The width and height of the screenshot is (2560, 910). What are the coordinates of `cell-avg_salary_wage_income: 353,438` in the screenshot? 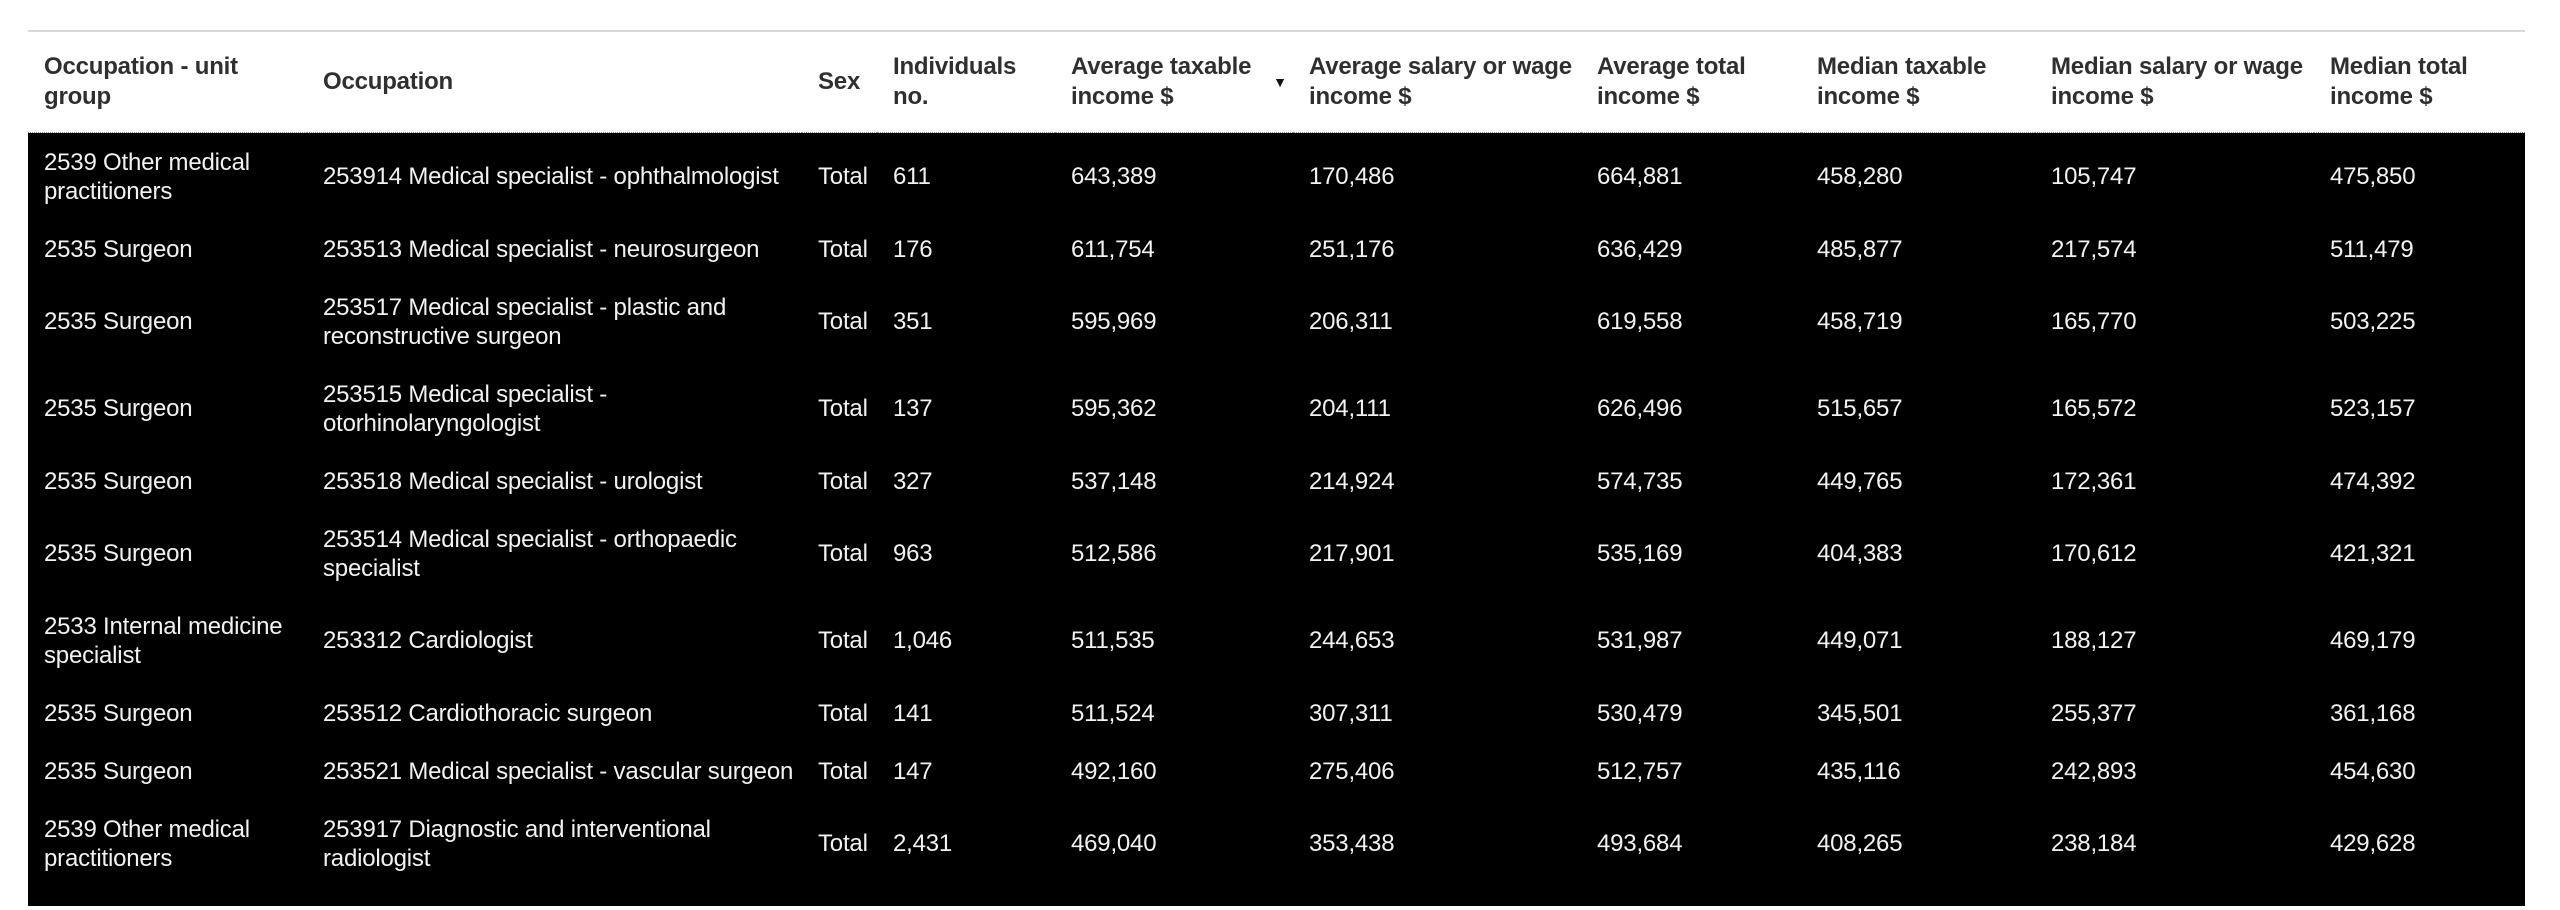 It's located at (1352, 843).